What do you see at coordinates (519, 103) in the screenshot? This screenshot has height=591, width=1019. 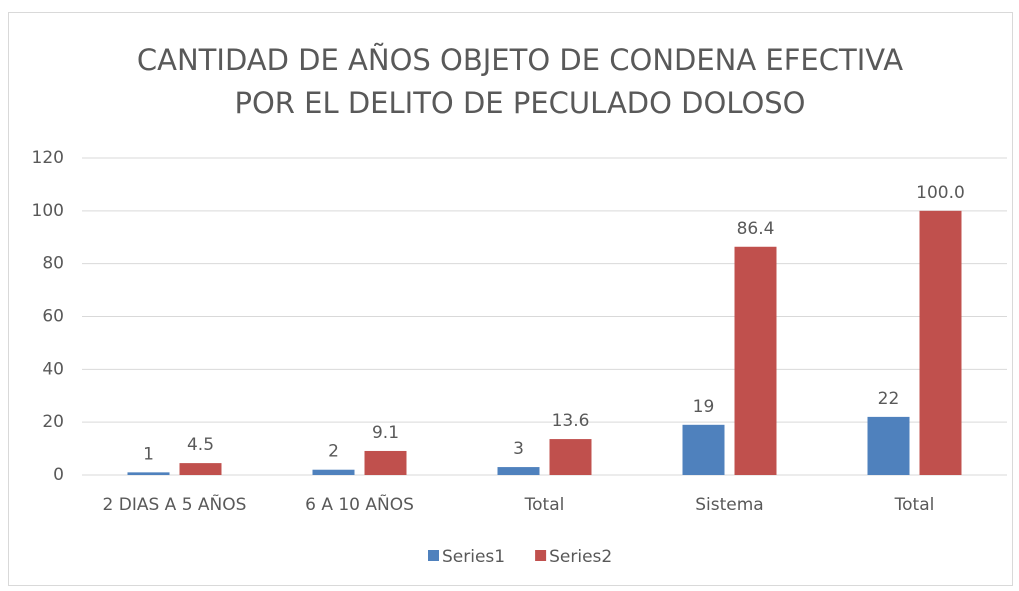 I see `chart-title: POR EL DELITO DE PECULADO DOLOSO` at bounding box center [519, 103].